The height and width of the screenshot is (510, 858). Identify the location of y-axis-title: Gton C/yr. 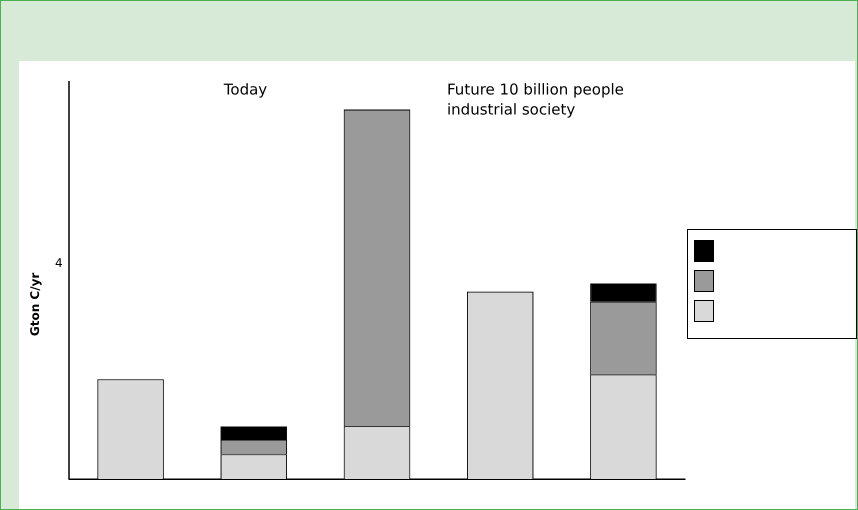
(35, 304).